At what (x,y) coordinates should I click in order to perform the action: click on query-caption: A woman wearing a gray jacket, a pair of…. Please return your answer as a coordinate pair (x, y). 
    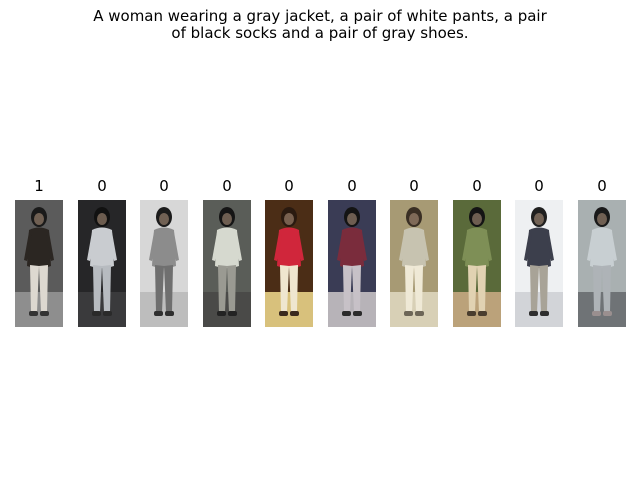
    Looking at the image, I should click on (320, 25).